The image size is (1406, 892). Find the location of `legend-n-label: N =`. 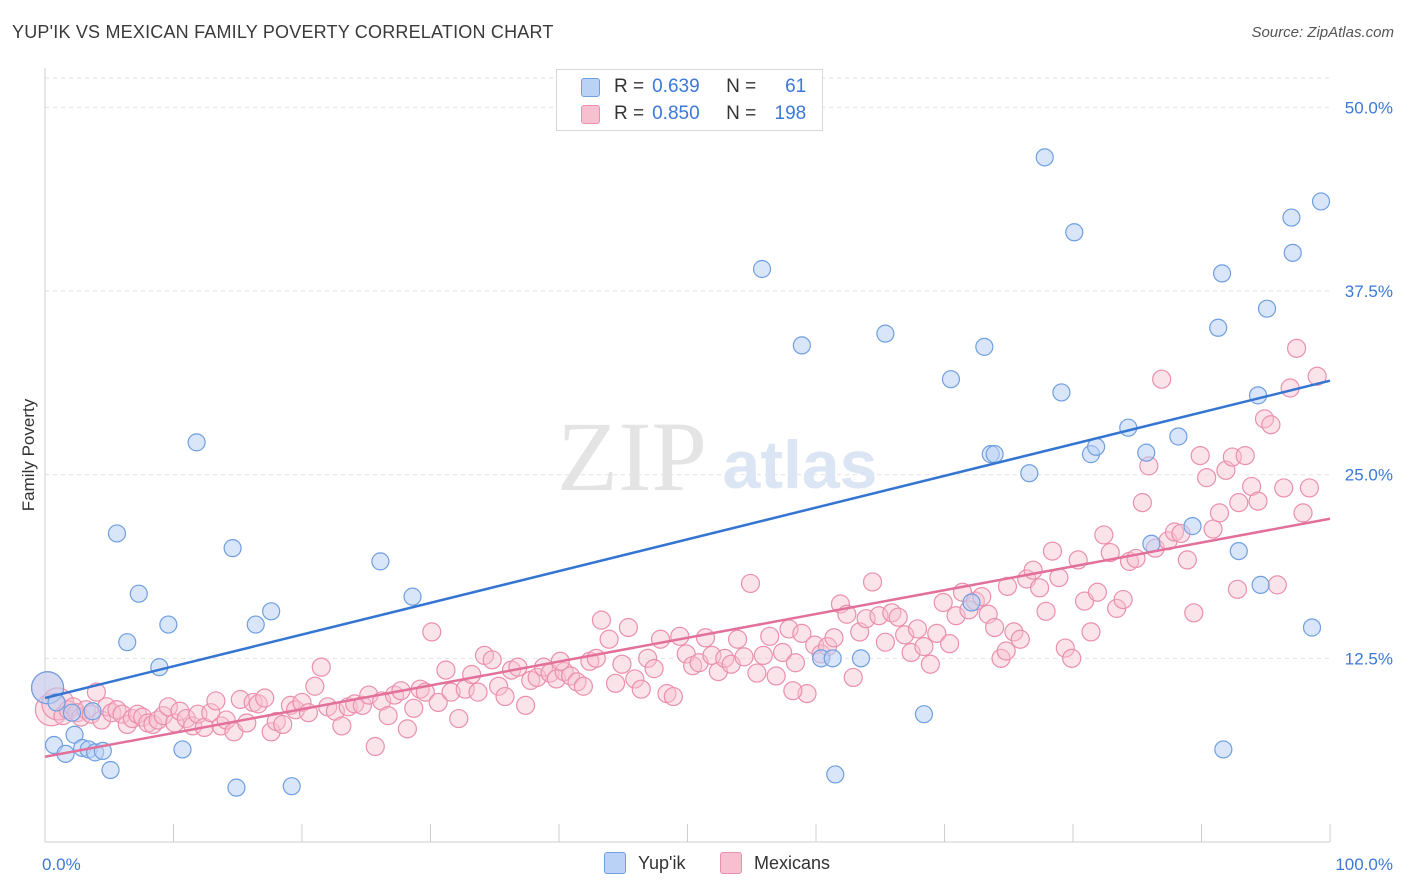

legend-n-label: N = is located at coordinates (741, 86).